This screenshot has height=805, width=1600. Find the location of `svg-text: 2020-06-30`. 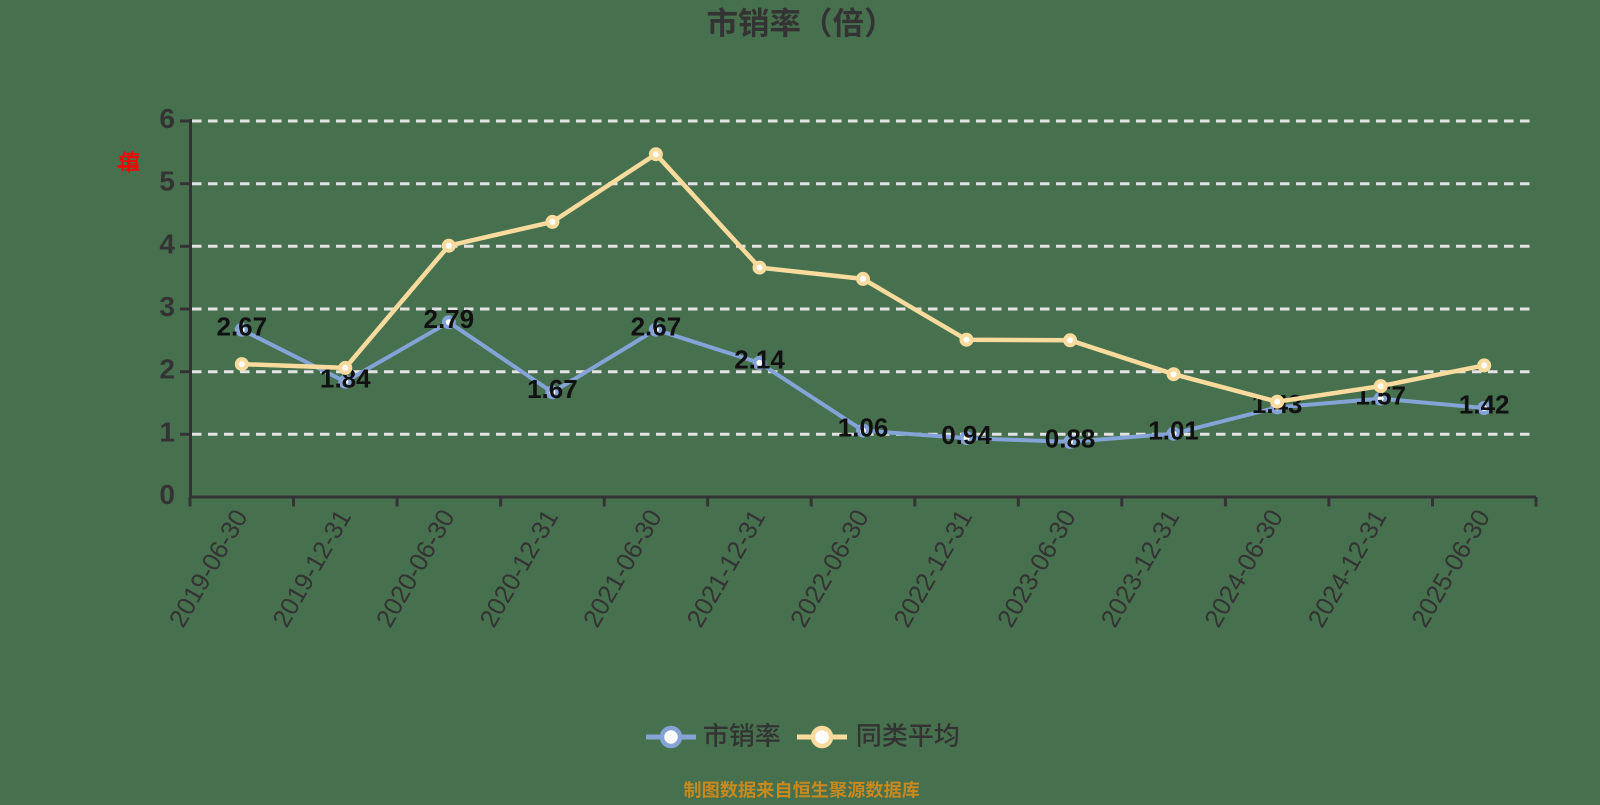

svg-text: 2020-06-30 is located at coordinates (415, 568).